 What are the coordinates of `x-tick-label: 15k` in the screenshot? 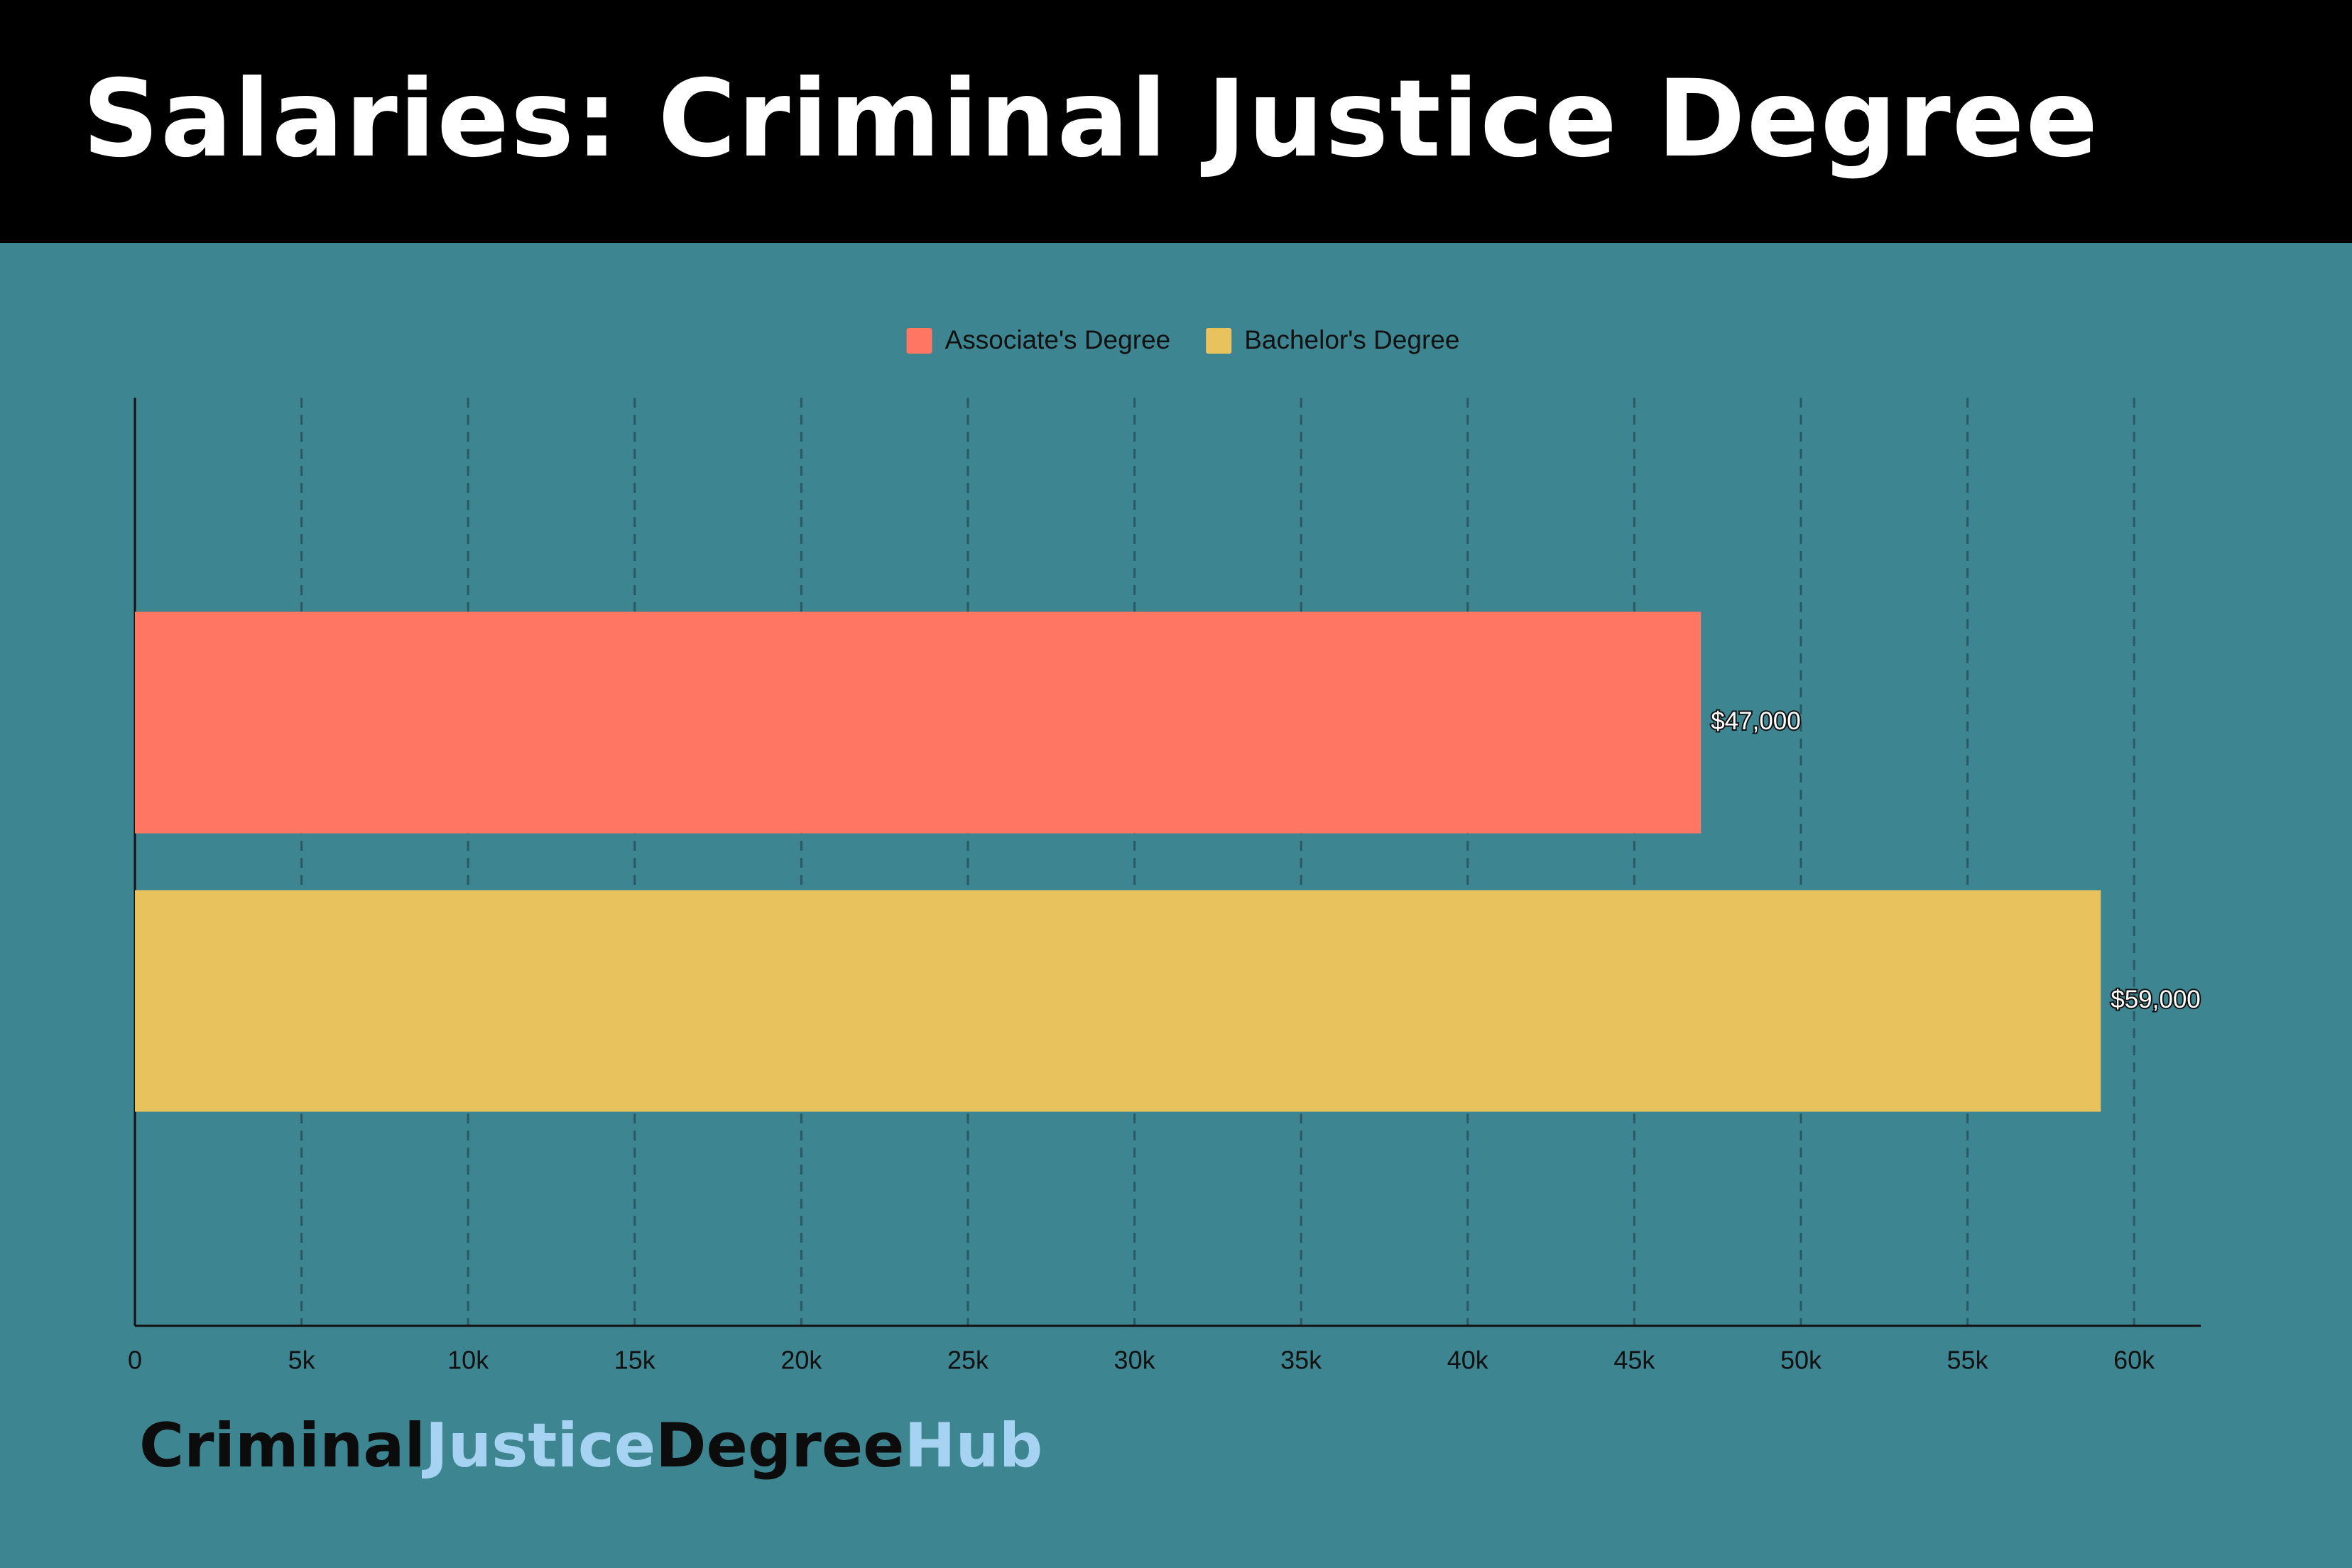 It's located at (635, 1360).